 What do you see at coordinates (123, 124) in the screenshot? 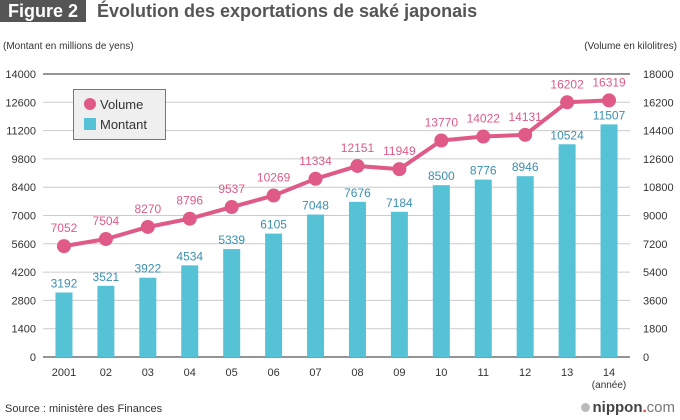
I see `legend-label-montant: Montant` at bounding box center [123, 124].